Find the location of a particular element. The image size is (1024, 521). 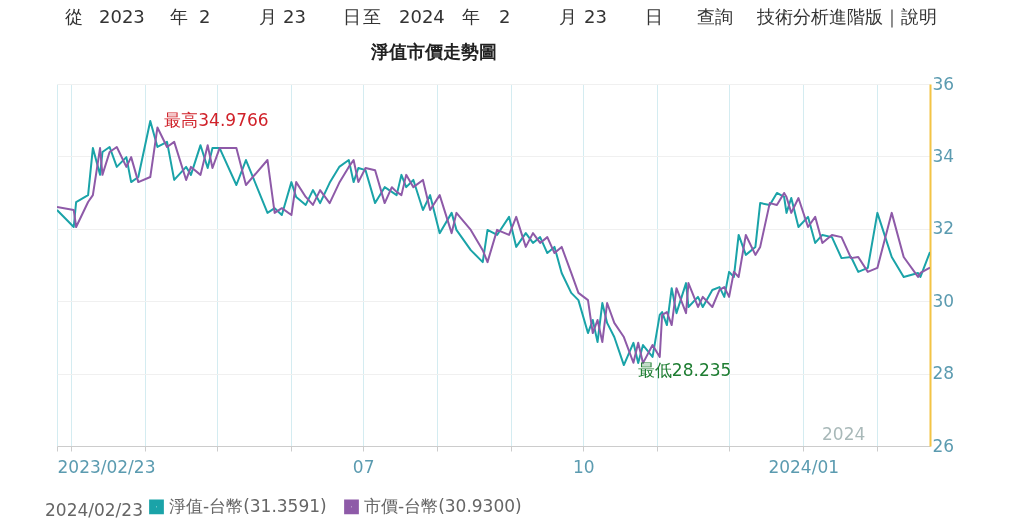

text: 2023 is located at coordinates (122, 16).